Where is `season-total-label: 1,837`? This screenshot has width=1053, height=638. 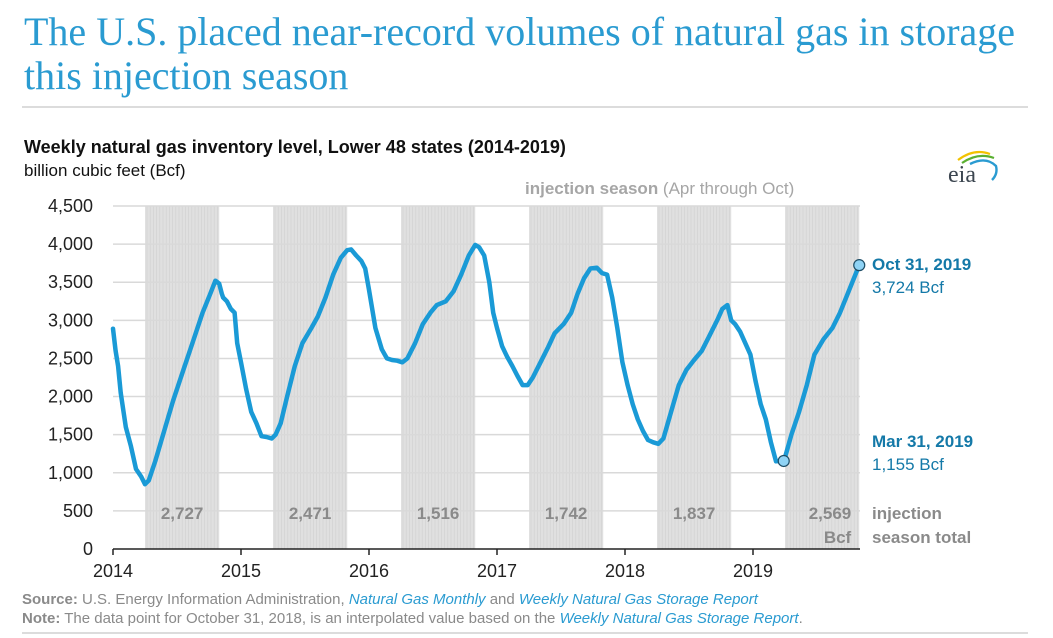
season-total-label: 1,837 is located at coordinates (694, 513).